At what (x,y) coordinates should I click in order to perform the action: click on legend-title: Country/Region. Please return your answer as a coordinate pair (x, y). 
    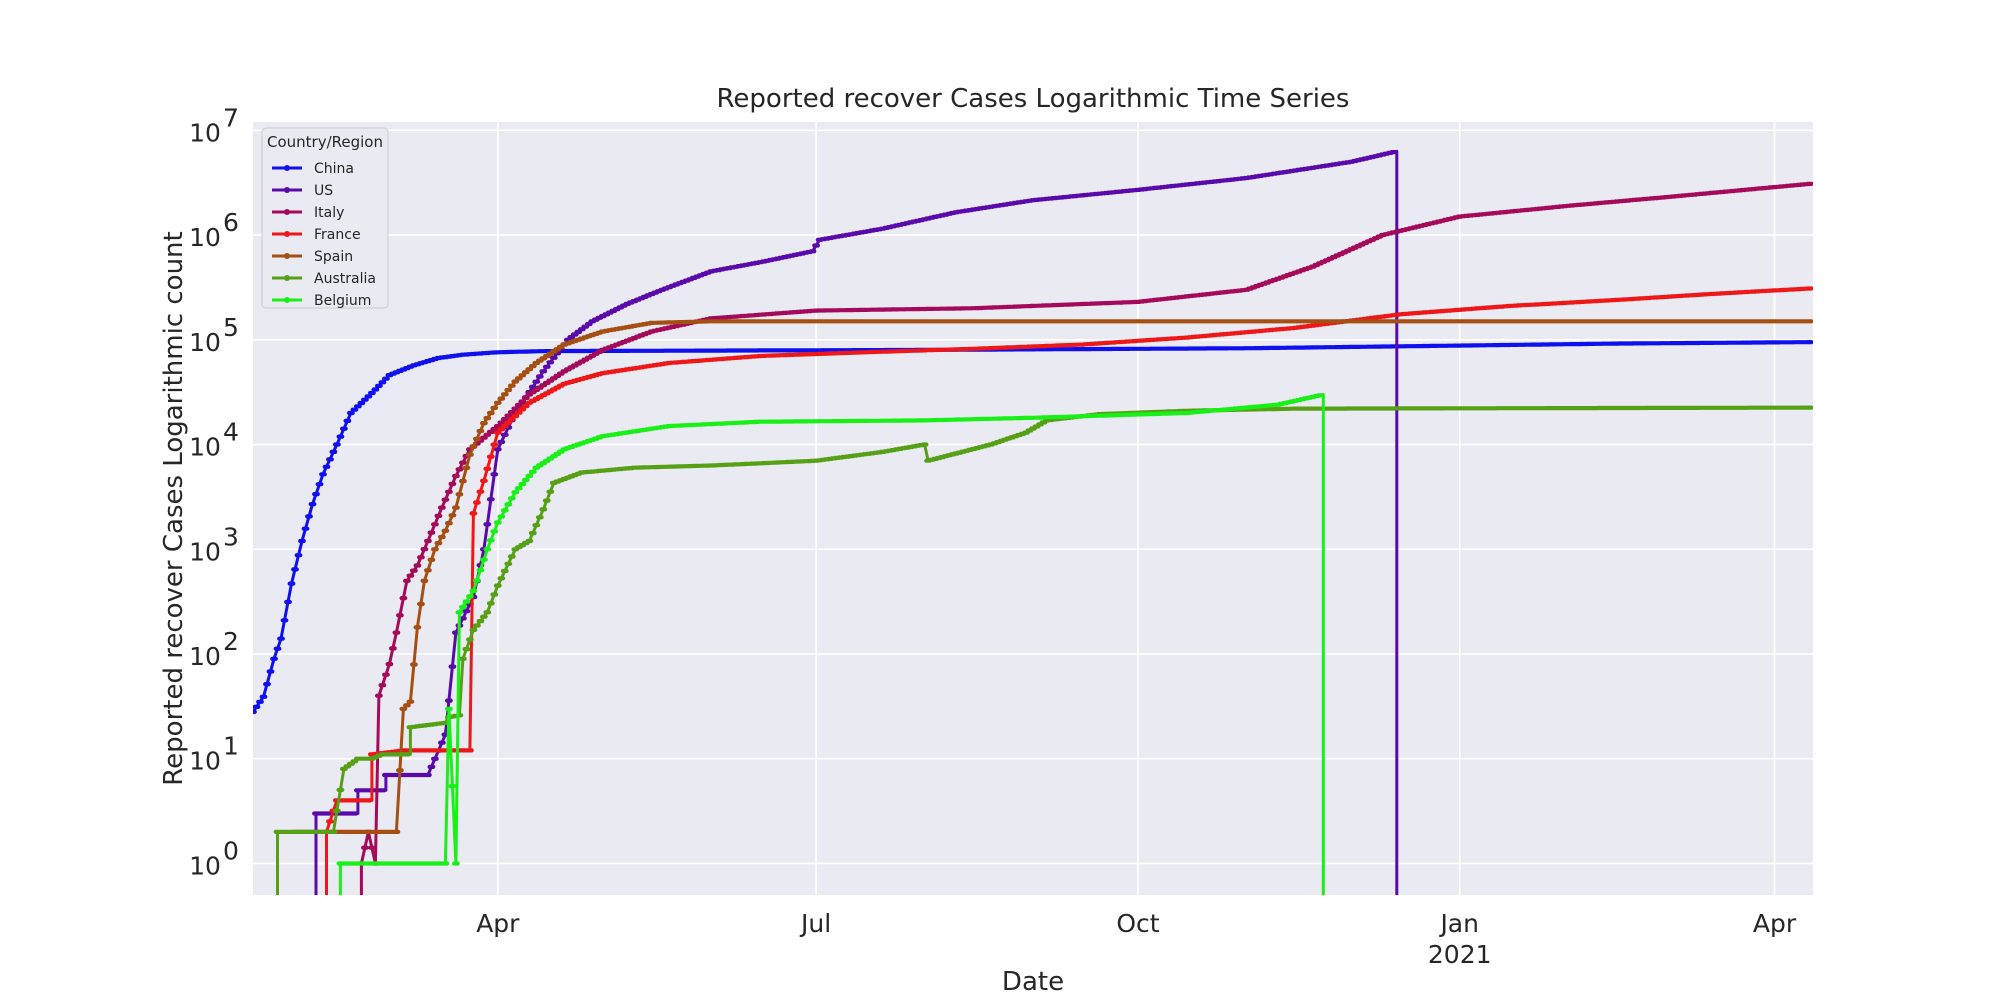
    Looking at the image, I should click on (325, 142).